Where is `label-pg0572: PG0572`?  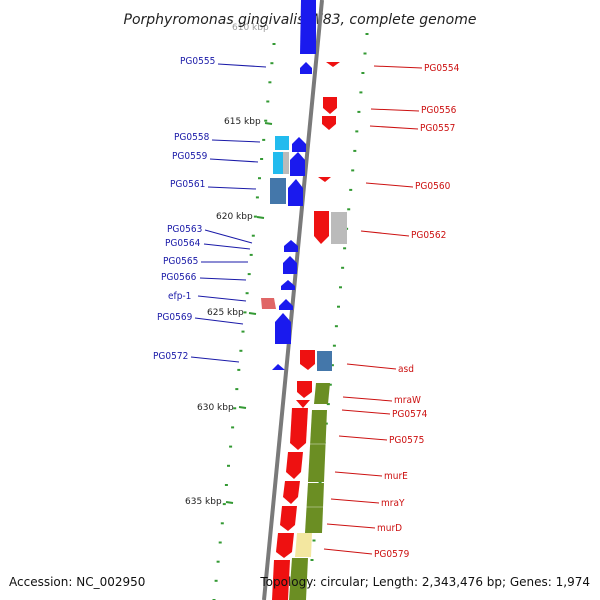
label-pg0572: PG0572 is located at coordinates (170, 356).